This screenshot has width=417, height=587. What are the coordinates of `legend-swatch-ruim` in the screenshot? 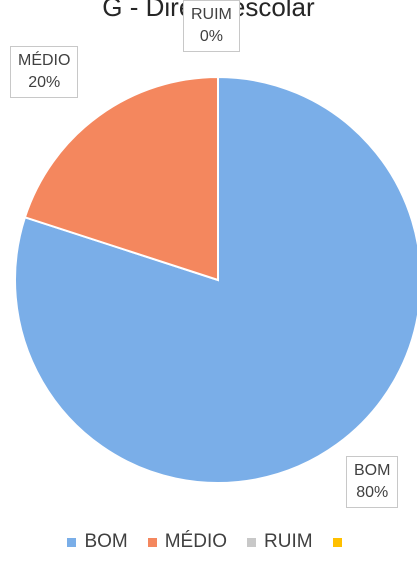 It's located at (251, 542).